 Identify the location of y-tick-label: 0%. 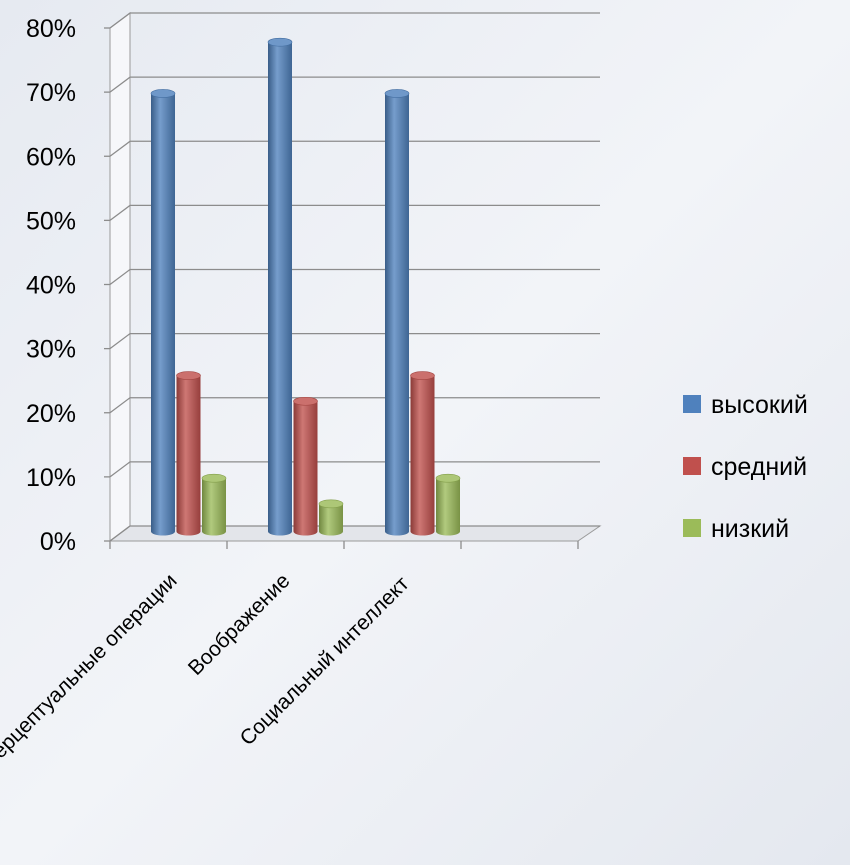
(58, 542).